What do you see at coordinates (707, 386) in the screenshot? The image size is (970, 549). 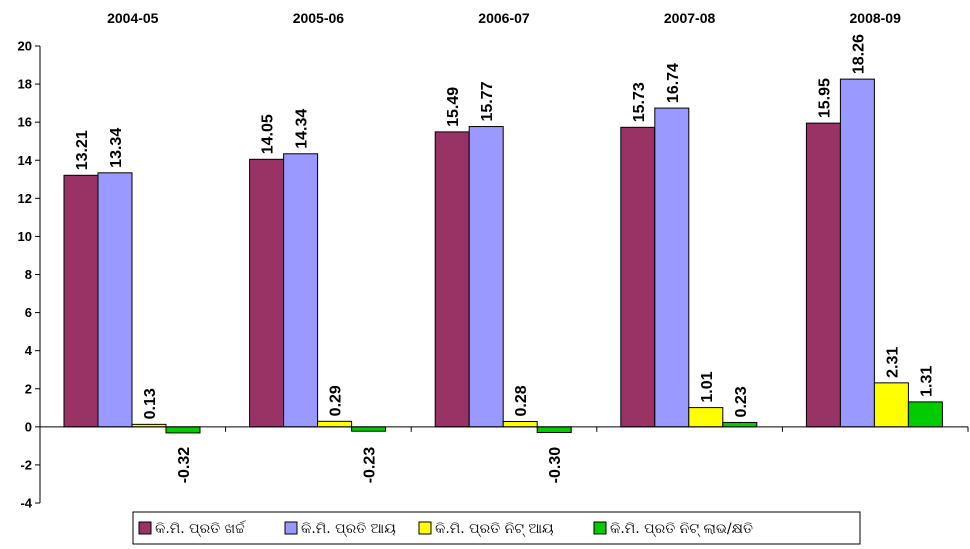 I see `data-label: 1.01` at bounding box center [707, 386].